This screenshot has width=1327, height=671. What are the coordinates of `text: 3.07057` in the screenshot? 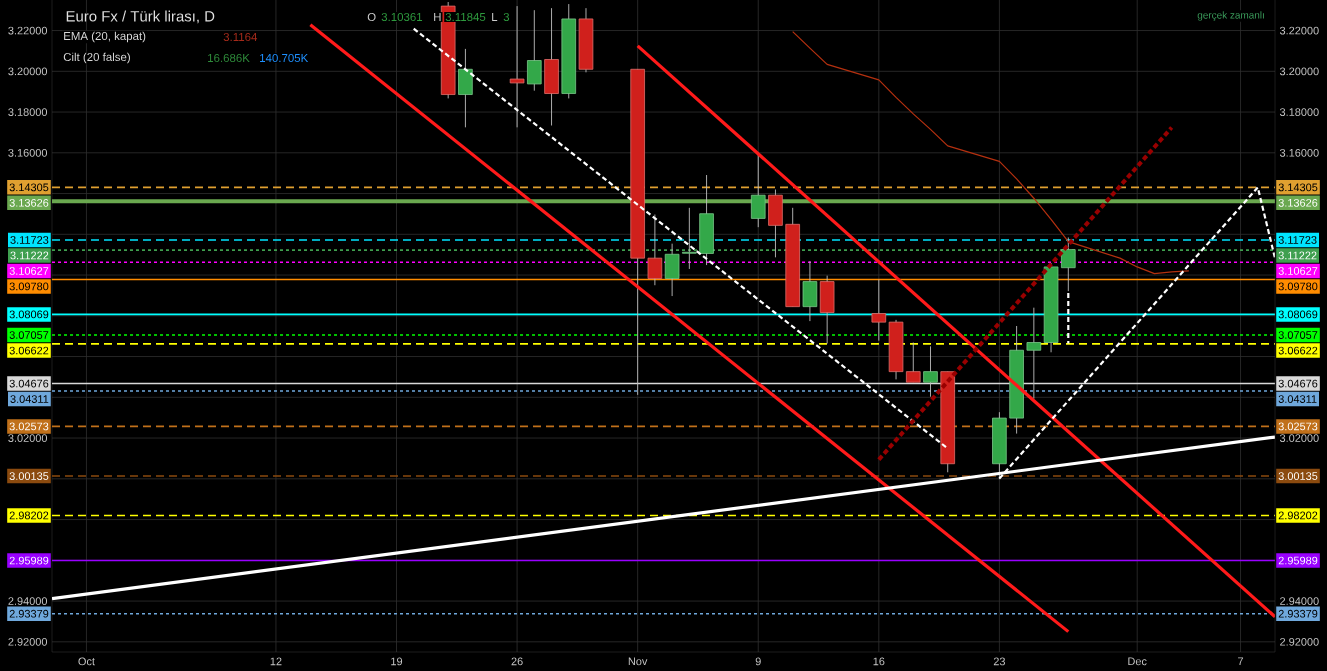 It's located at (29, 335).